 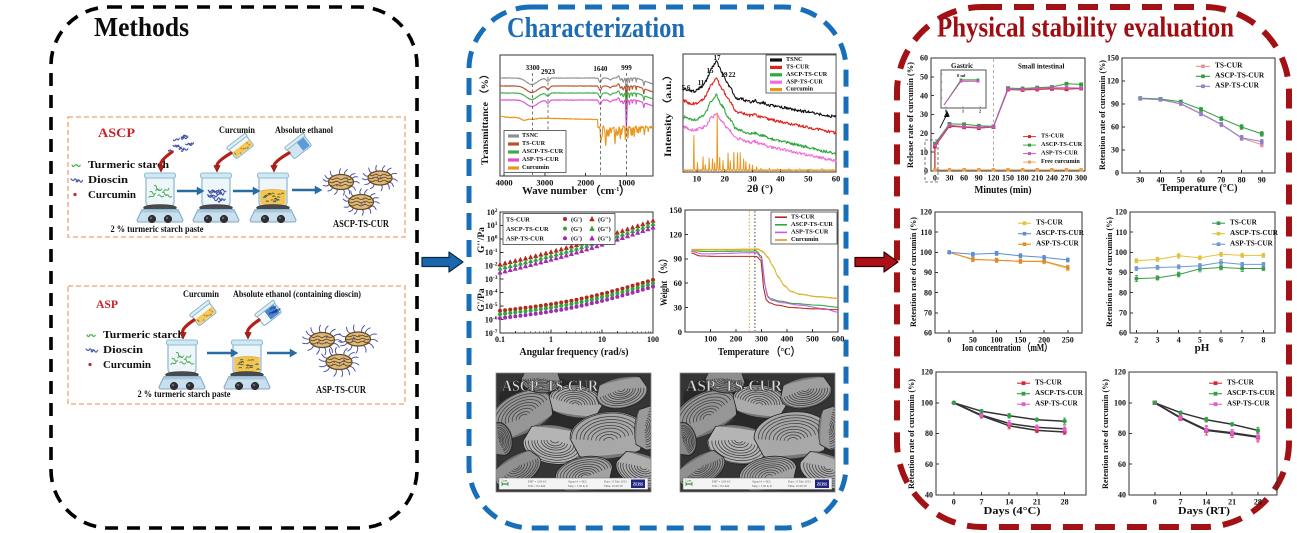 What do you see at coordinates (550, 386) in the screenshot?
I see `svg-text: ASCP- TS-CUR` at bounding box center [550, 386].